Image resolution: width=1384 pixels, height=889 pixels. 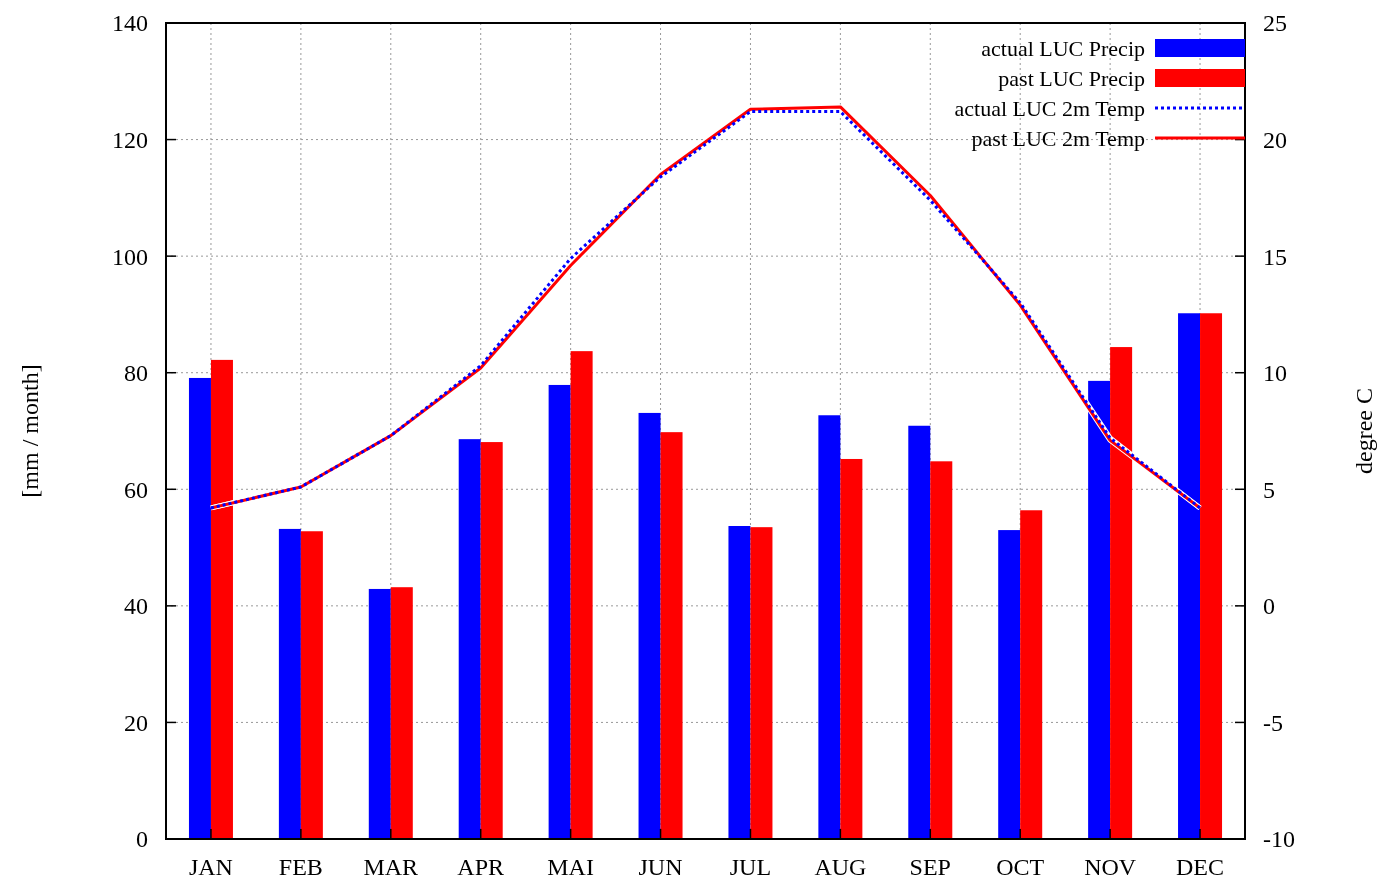 What do you see at coordinates (1200, 867) in the screenshot?
I see `x-tick-label: DEC` at bounding box center [1200, 867].